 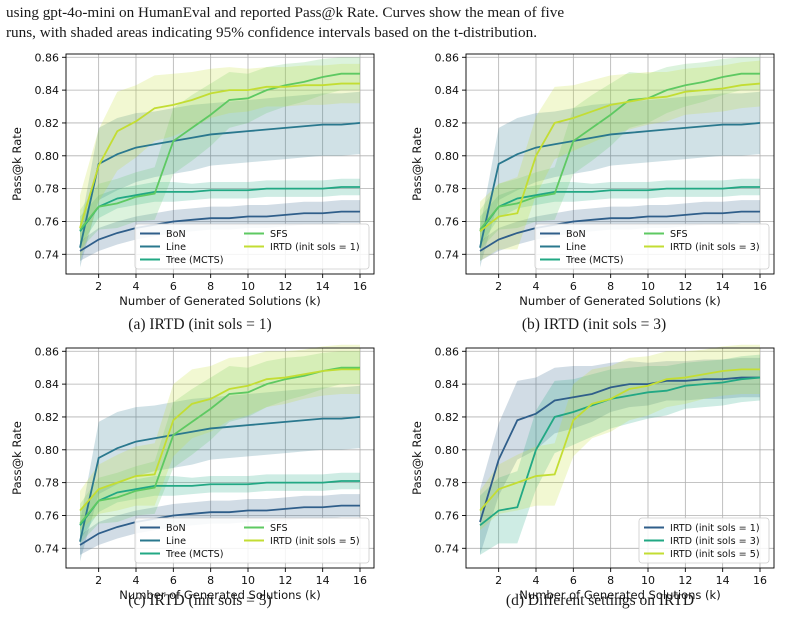 What do you see at coordinates (200, 324) in the screenshot?
I see `caption-a: (a) IRTD (init sols = 1)` at bounding box center [200, 324].